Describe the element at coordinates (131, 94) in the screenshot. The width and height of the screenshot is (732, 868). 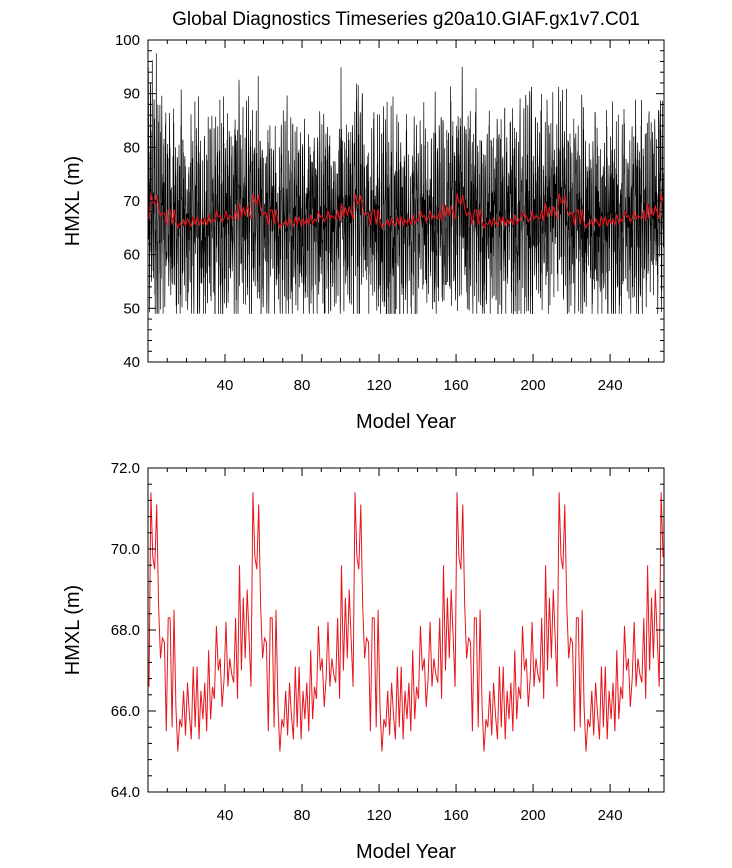
I see `y-tick-label: 90` at that location.